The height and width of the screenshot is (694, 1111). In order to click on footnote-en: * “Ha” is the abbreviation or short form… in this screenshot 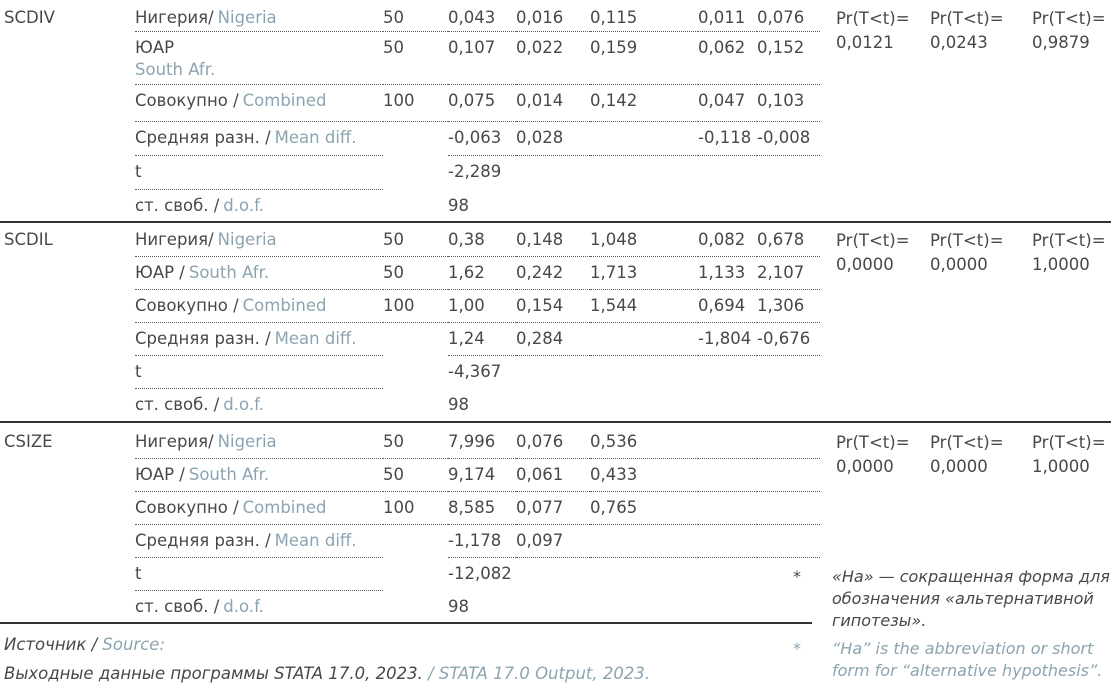, I will do `click(948, 659)`.